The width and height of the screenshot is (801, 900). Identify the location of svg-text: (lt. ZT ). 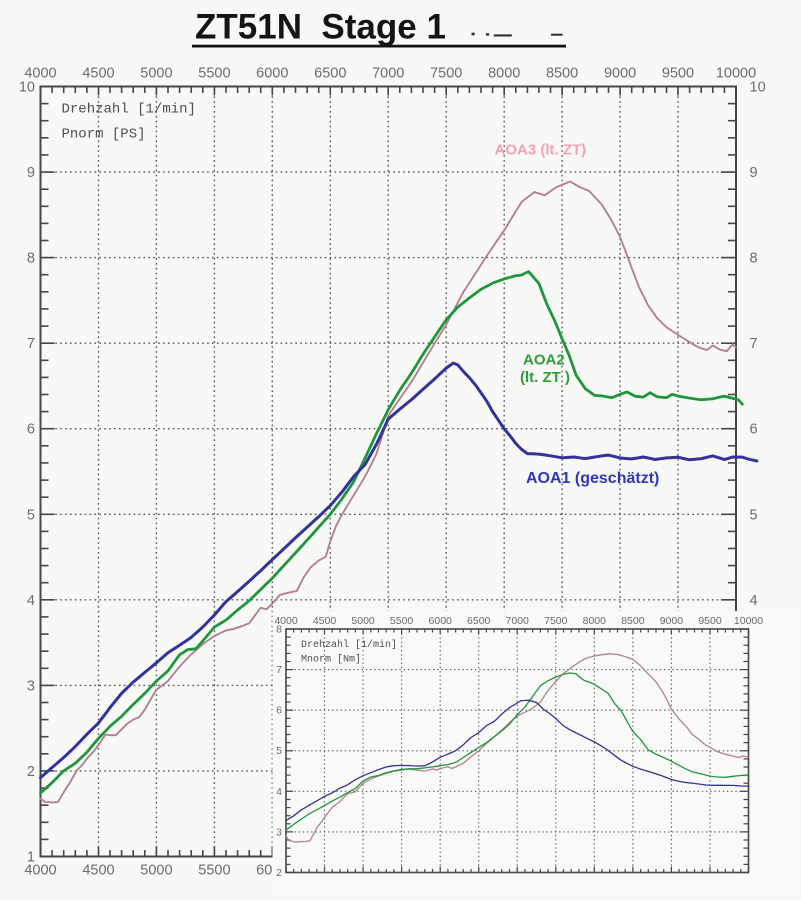
(545, 377).